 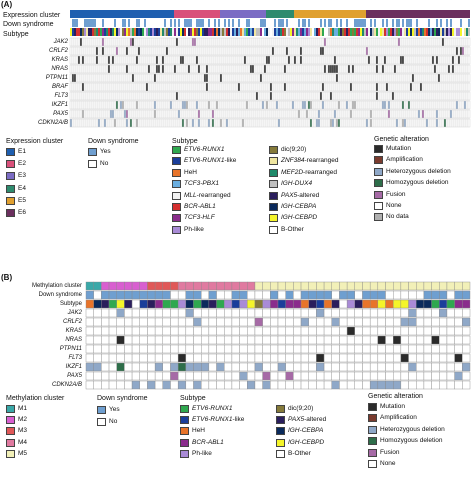 What do you see at coordinates (372, 407) in the screenshot?
I see `legend-b-genetic-swatch` at bounding box center [372, 407].